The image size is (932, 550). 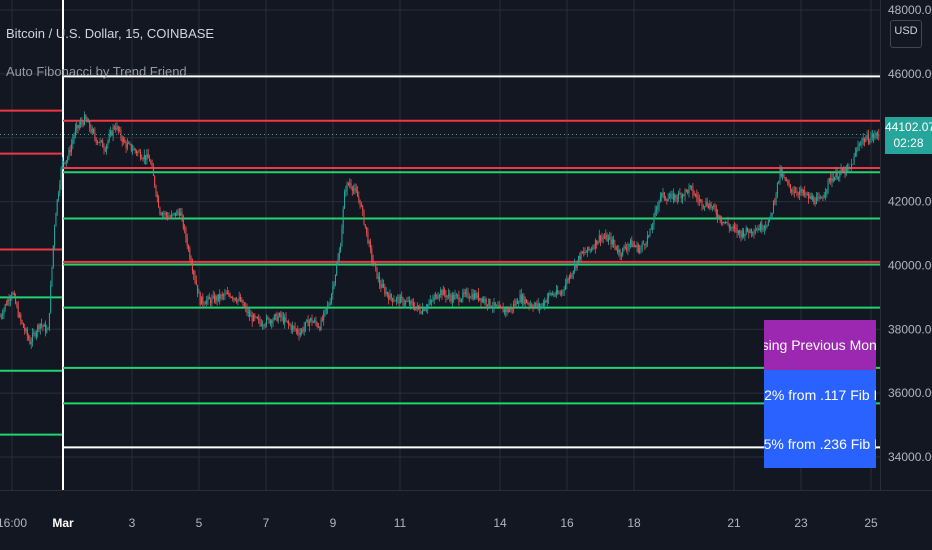 What do you see at coordinates (500, 523) in the screenshot?
I see `time-tick-label: 14` at bounding box center [500, 523].